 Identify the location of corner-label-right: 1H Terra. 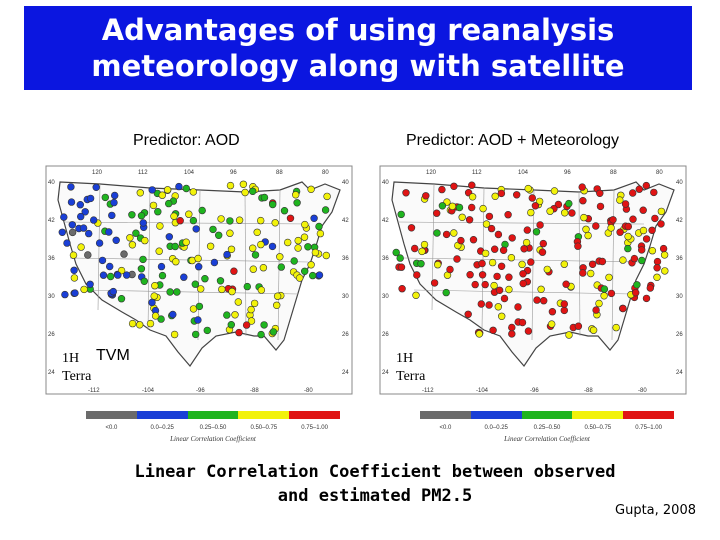
(410, 368).